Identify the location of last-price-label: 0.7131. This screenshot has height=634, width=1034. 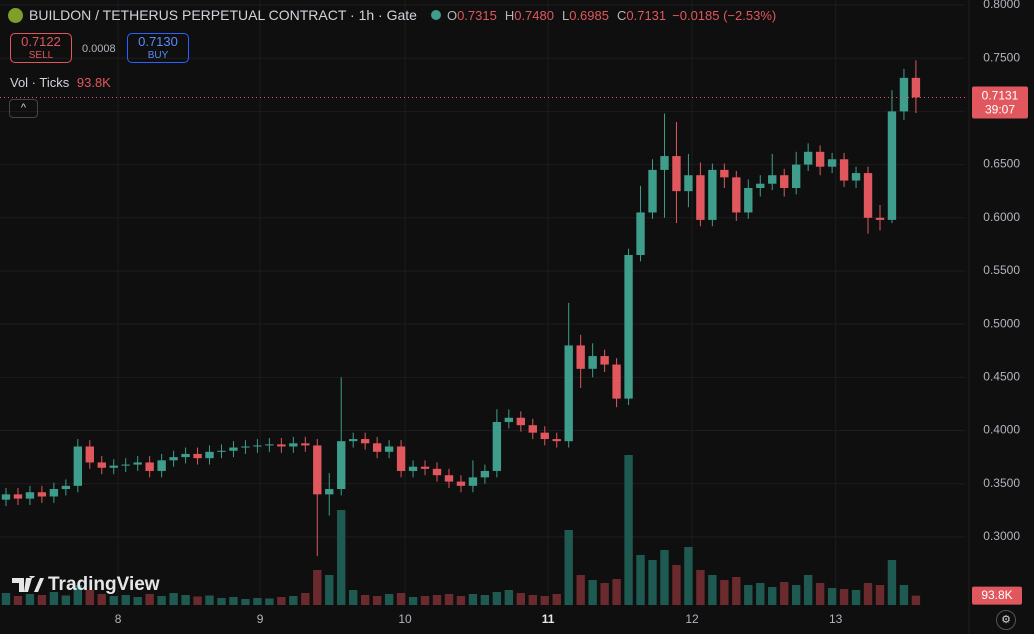
(1000, 96).